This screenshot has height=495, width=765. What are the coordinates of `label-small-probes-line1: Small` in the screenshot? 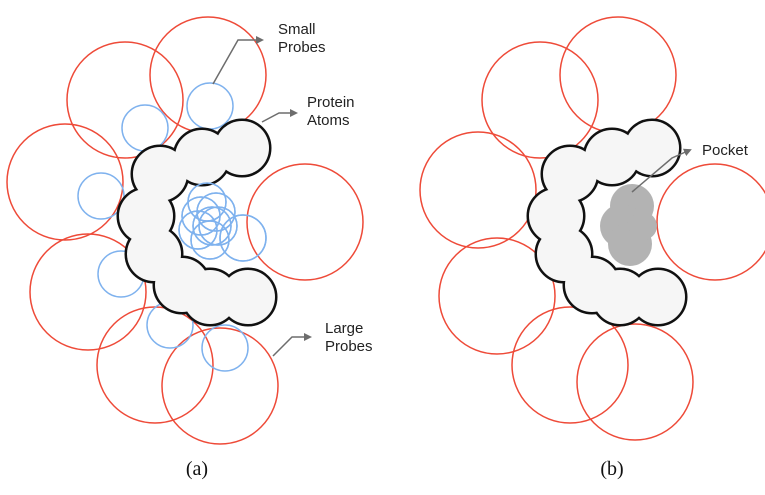 It's located at (297, 29).